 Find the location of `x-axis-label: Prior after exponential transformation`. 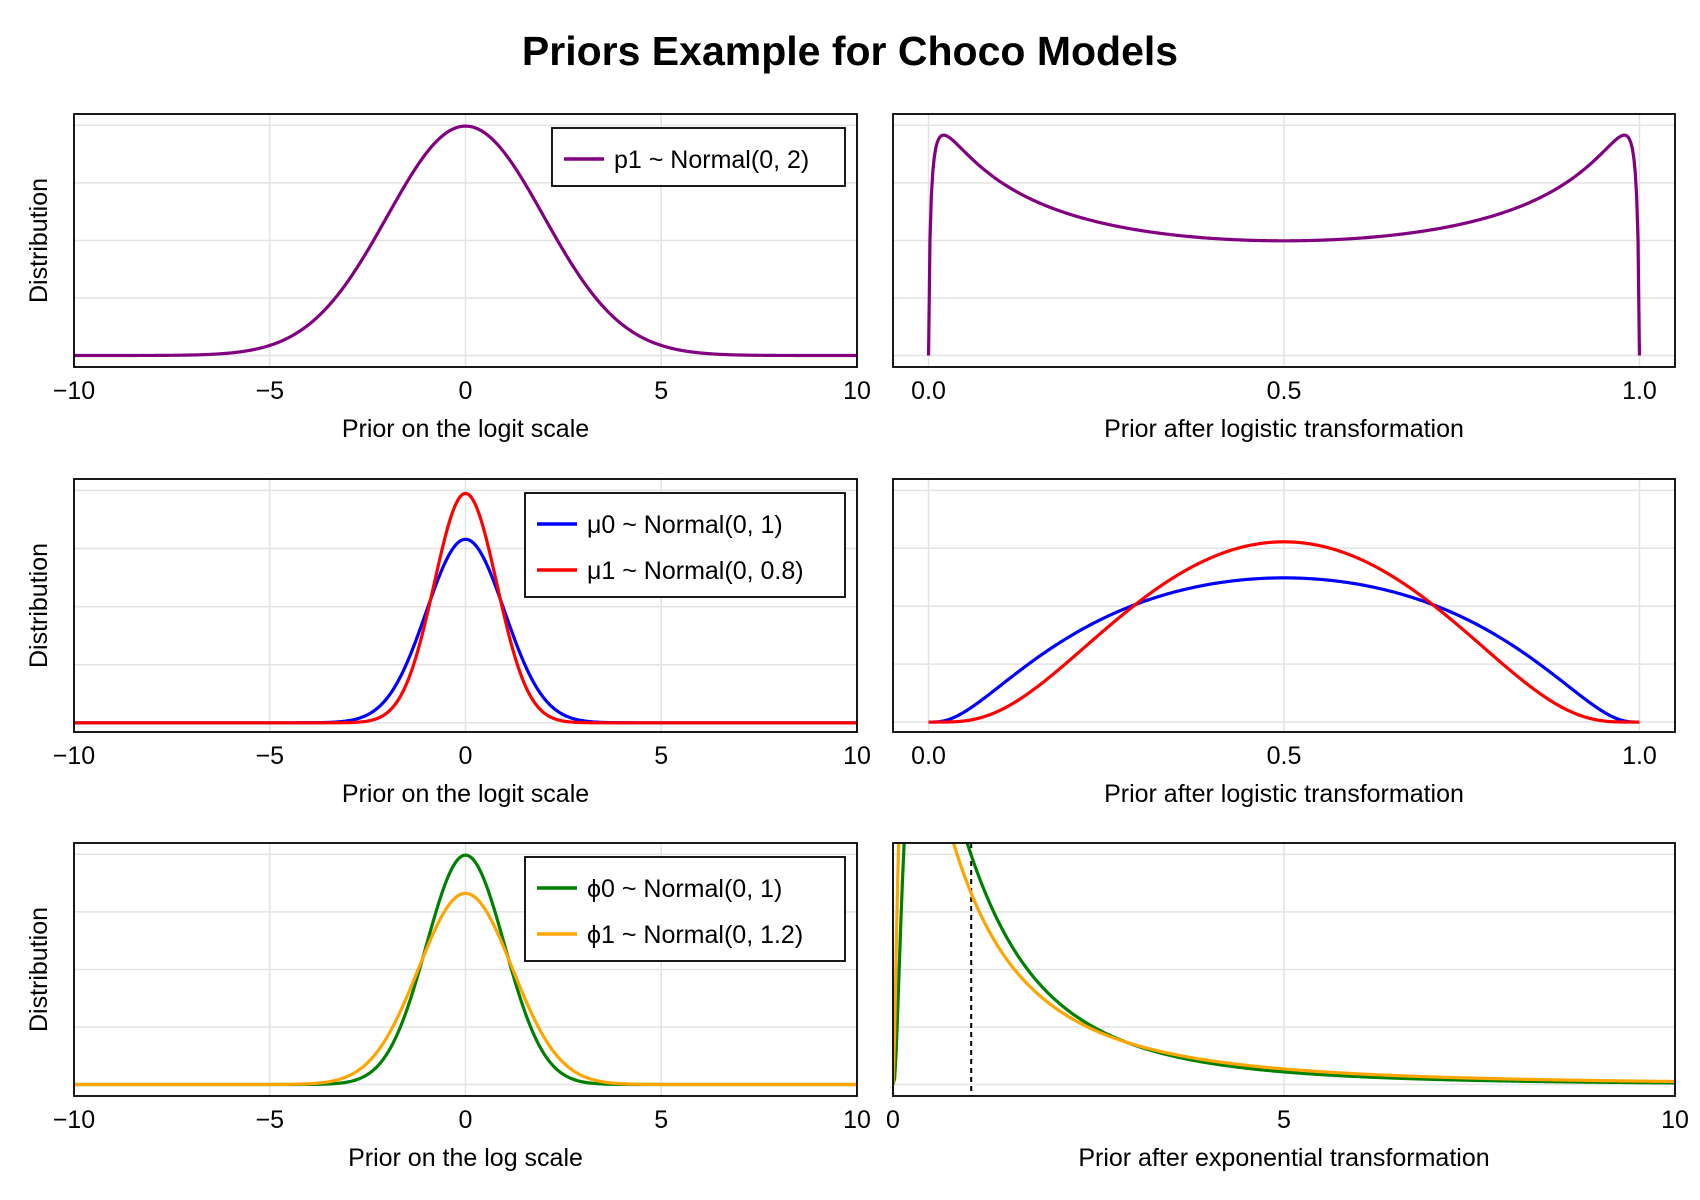

x-axis-label: Prior after exponential transformation is located at coordinates (1283, 1158).